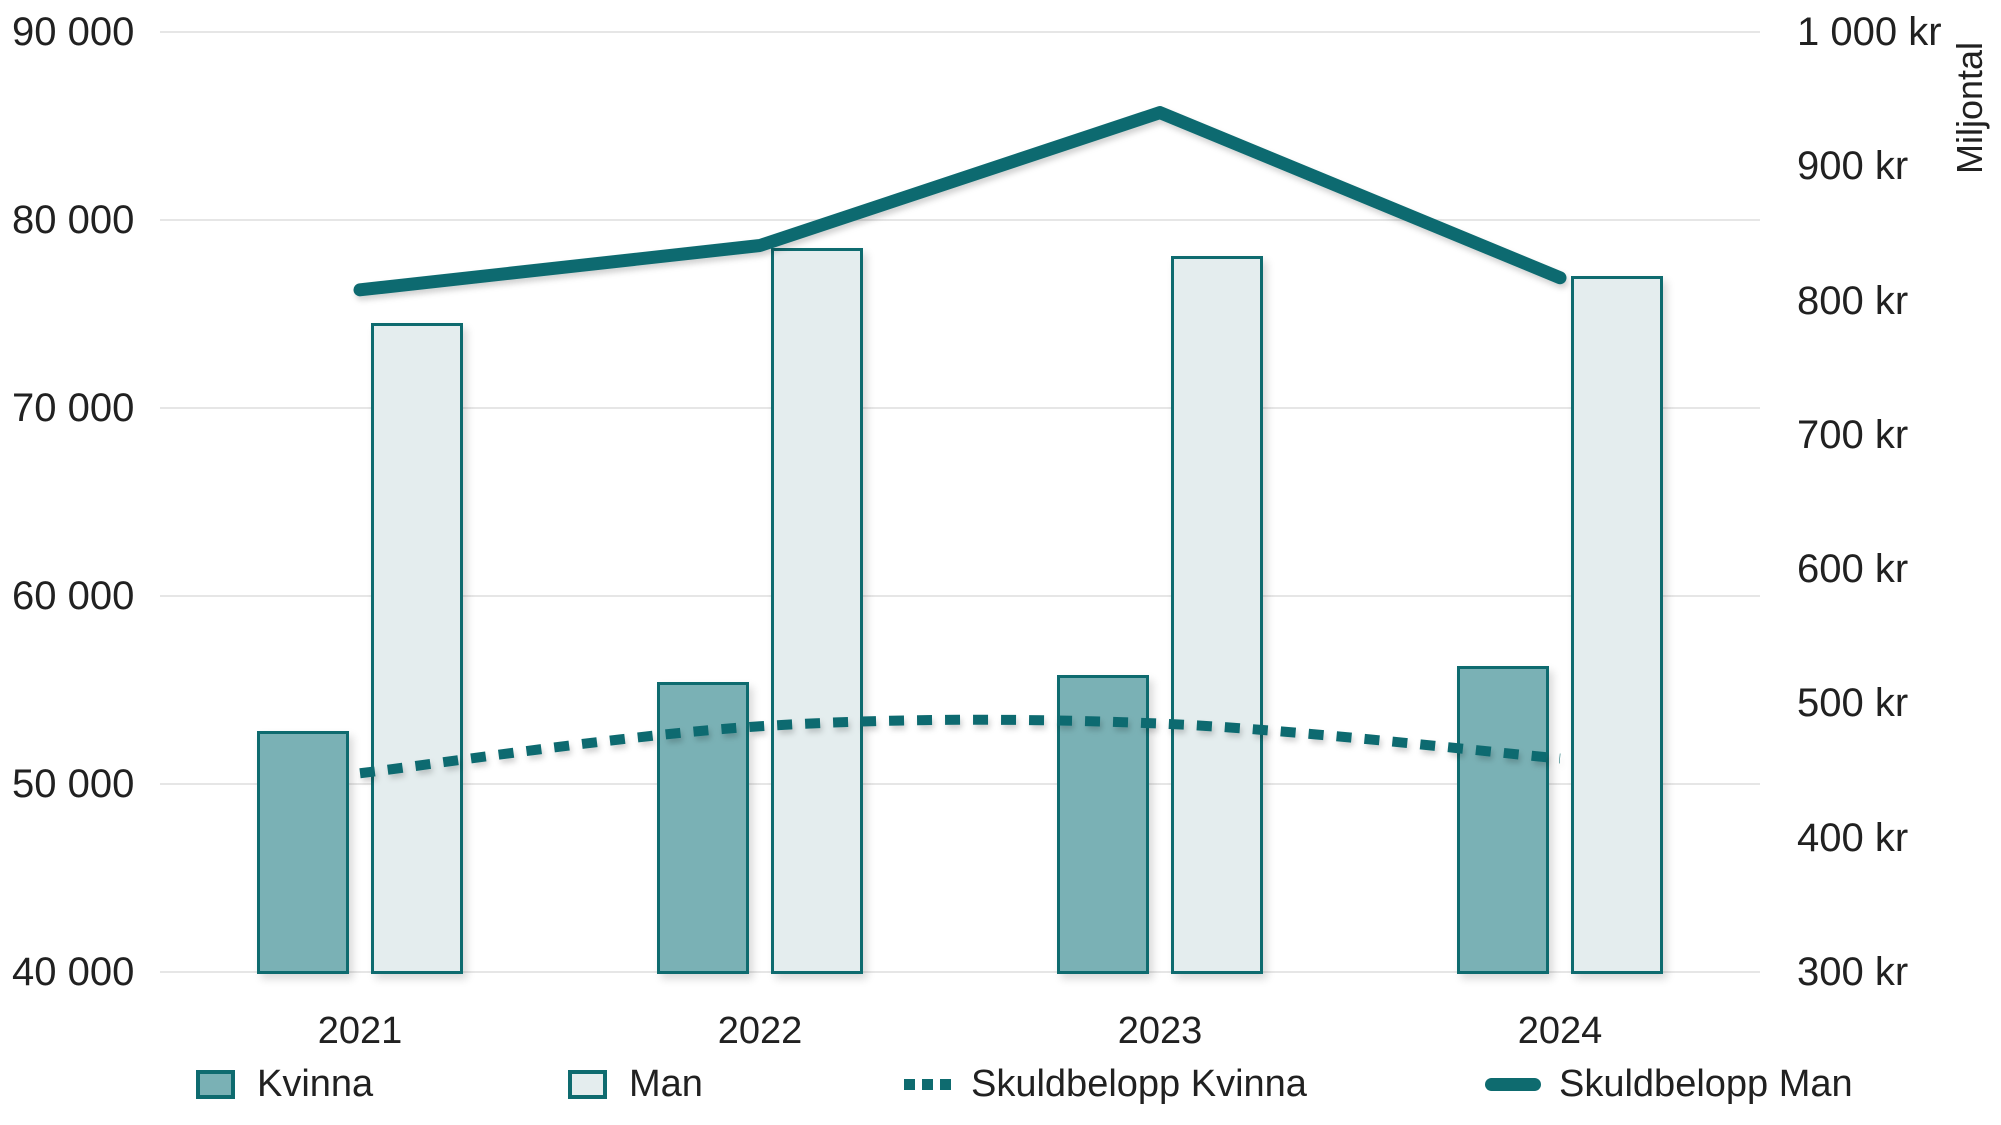  I want to click on right-axis-title: Miljontal, so click(1969, 108).